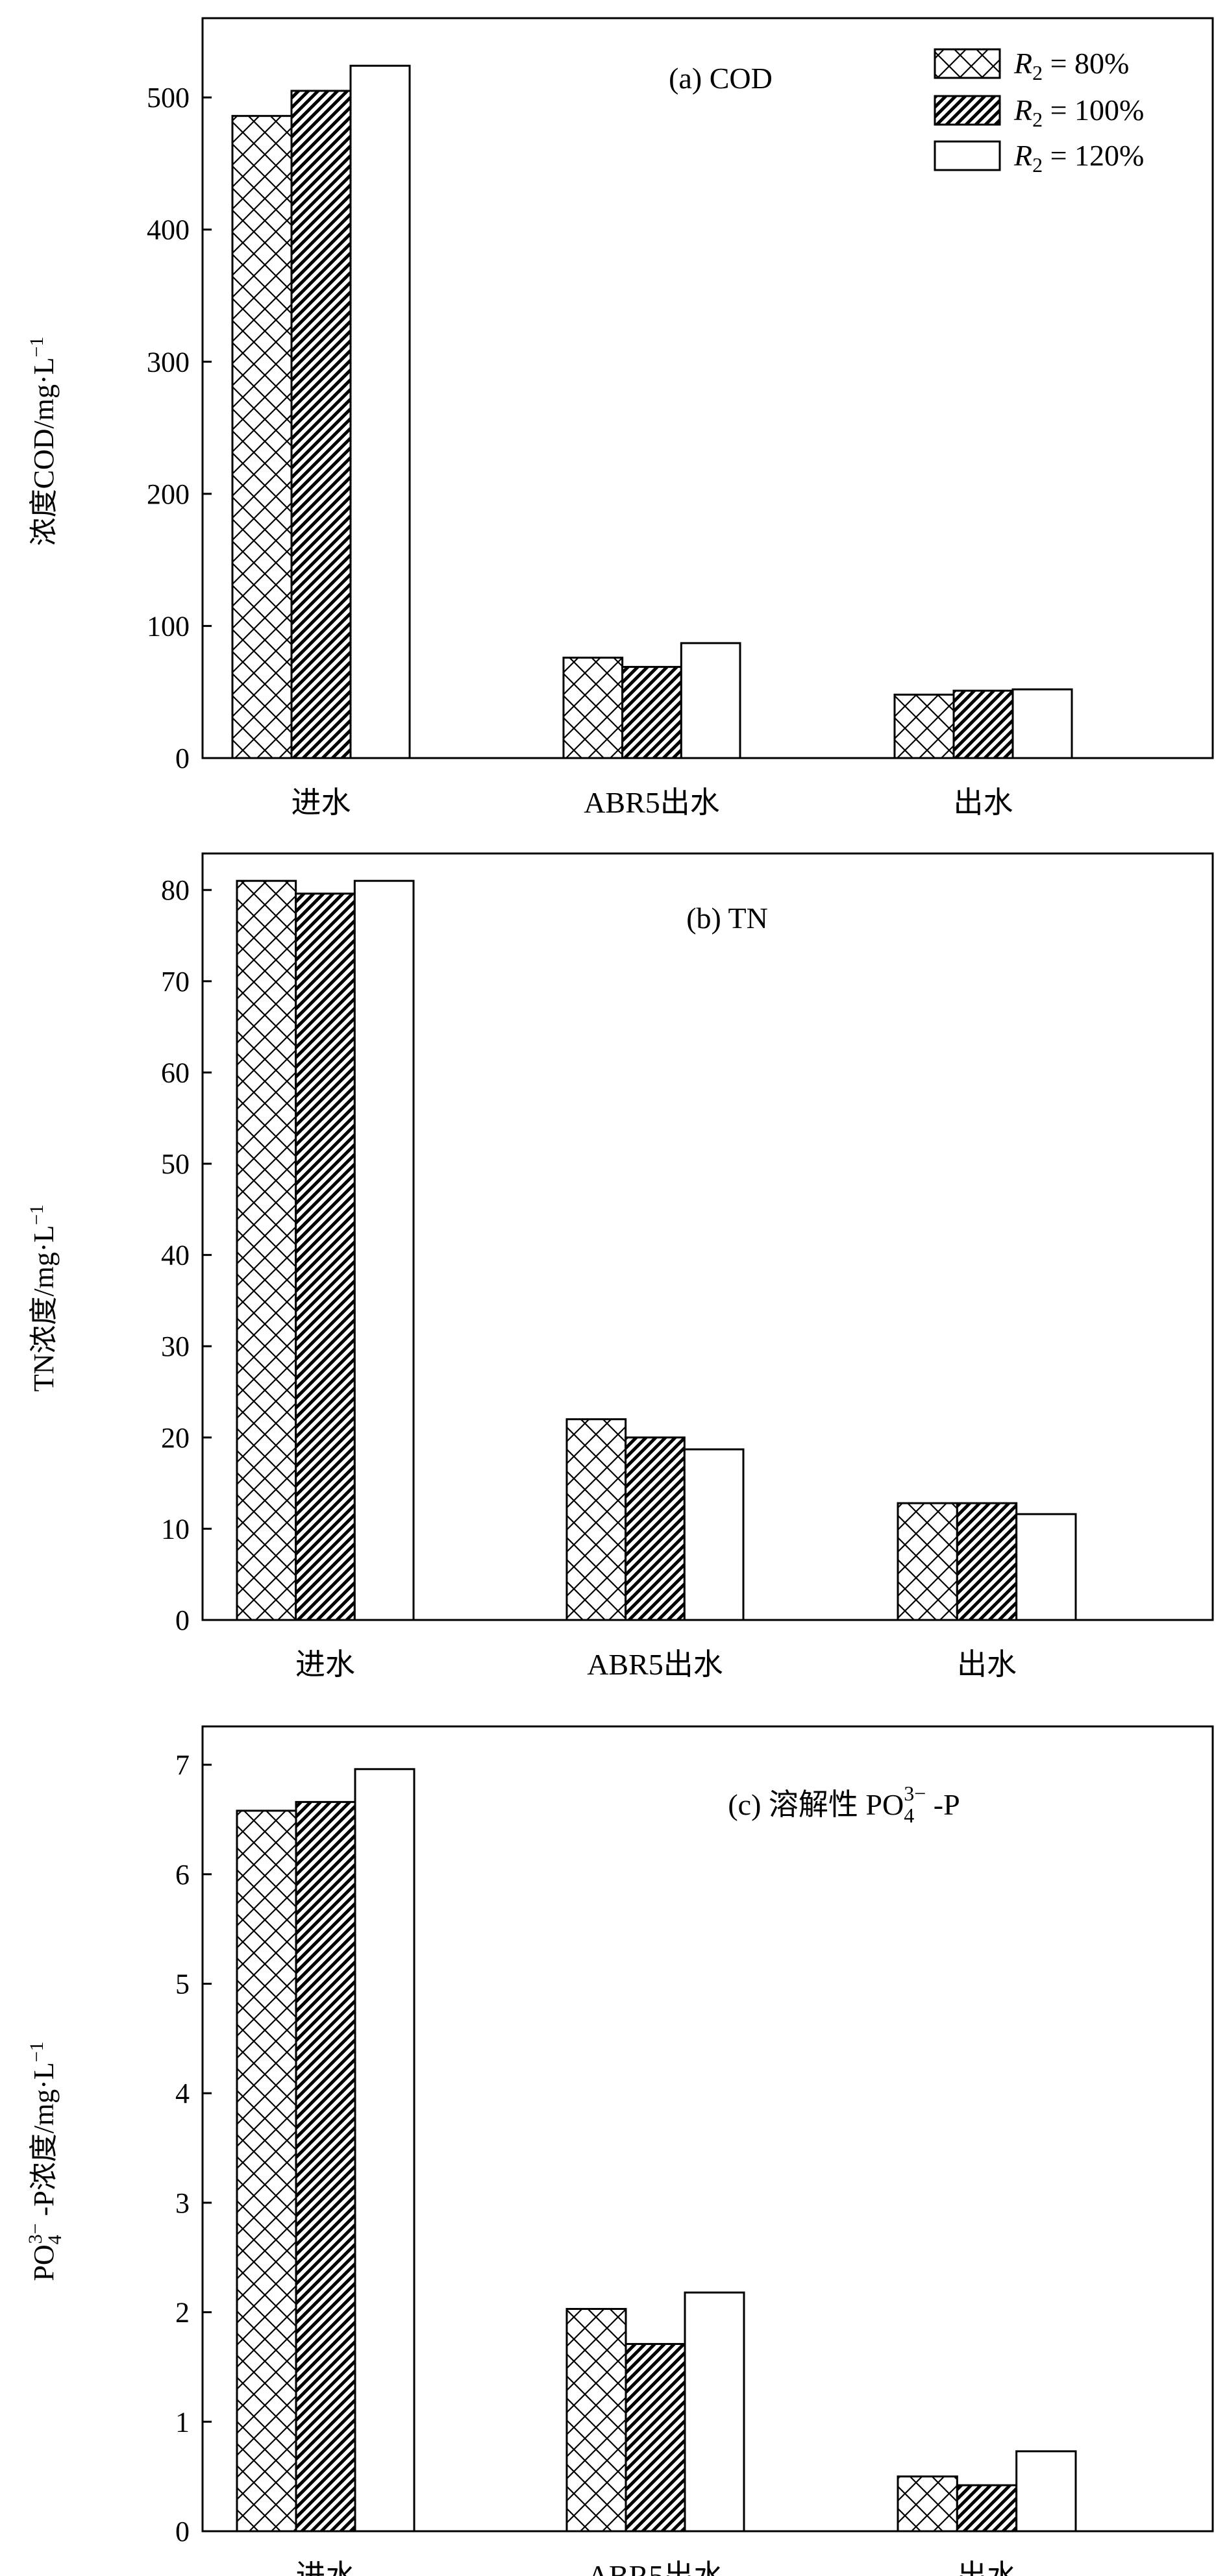 Image resolution: width=1227 pixels, height=2576 pixels. Describe the element at coordinates (1078, 112) in the screenshot. I see `legend-label: R2 = 100%` at that location.